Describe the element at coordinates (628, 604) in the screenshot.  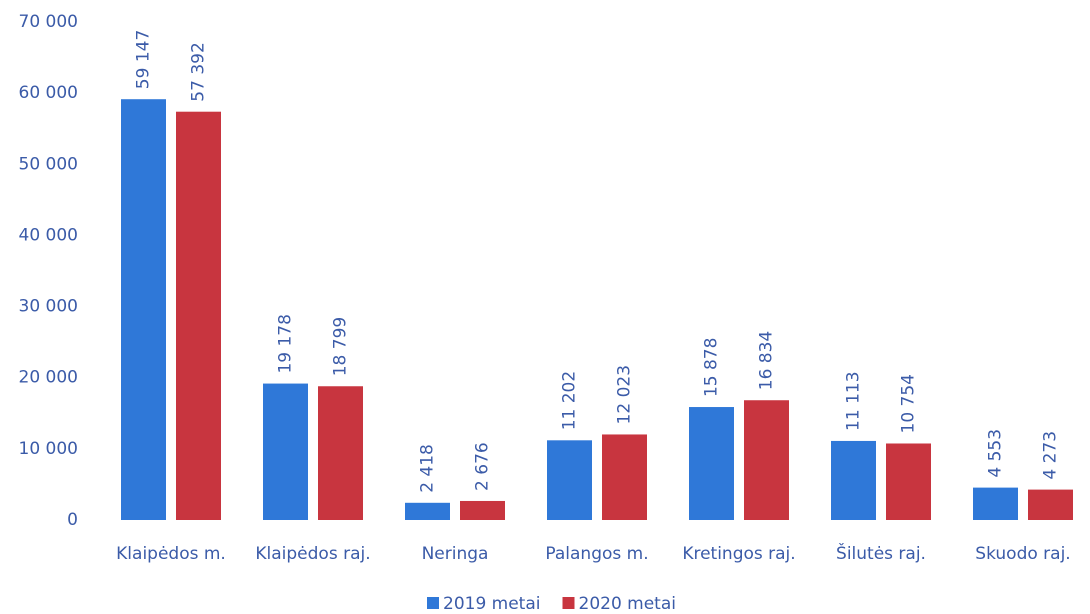
I see `legend-label: 2020 metai` at that location.